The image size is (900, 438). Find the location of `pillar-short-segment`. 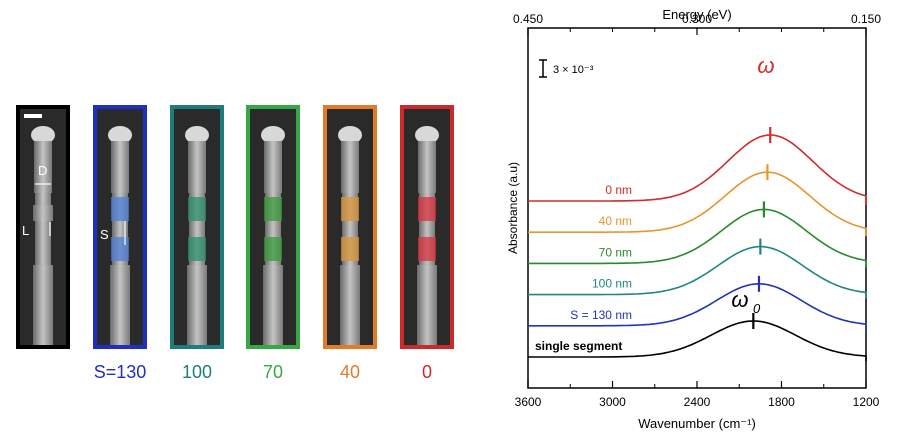

pillar-short-segment is located at coordinates (43, 213).